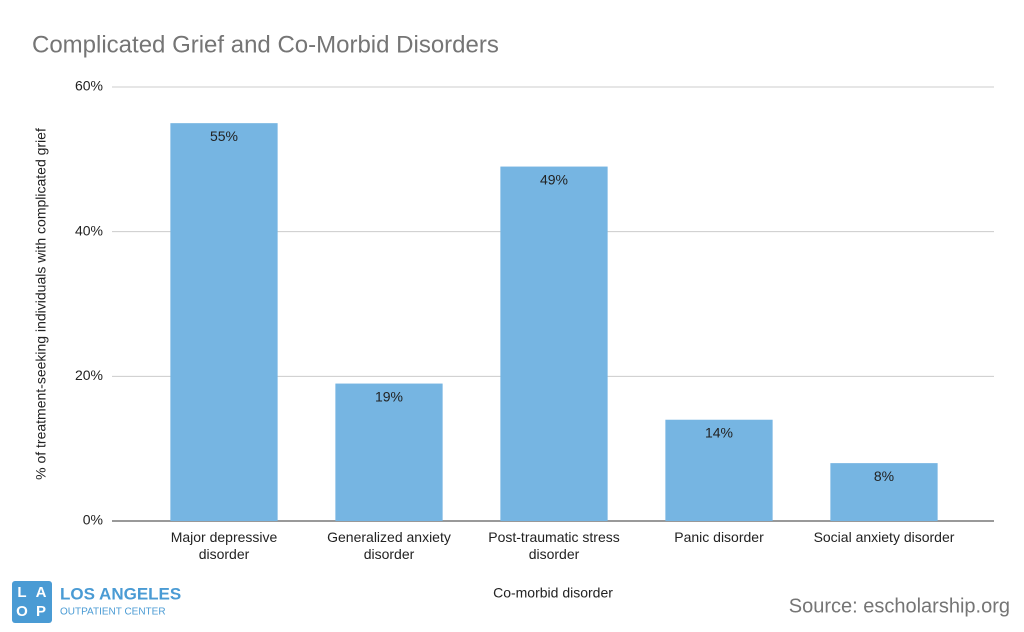  What do you see at coordinates (120, 593) in the screenshot?
I see `logo-name: LOS ANGELES` at bounding box center [120, 593].